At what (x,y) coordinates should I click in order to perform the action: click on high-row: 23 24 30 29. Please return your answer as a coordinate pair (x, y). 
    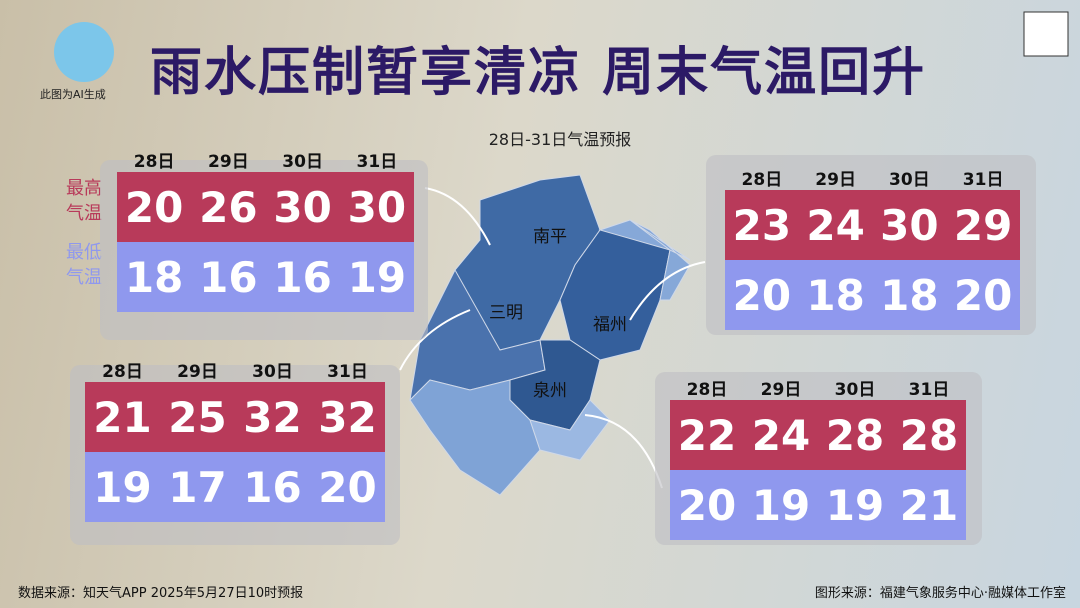
    Looking at the image, I should click on (872, 225).